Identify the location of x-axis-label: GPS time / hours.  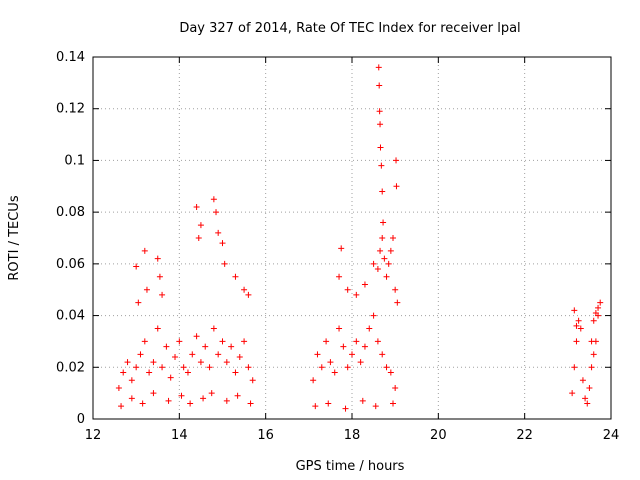
(350, 466).